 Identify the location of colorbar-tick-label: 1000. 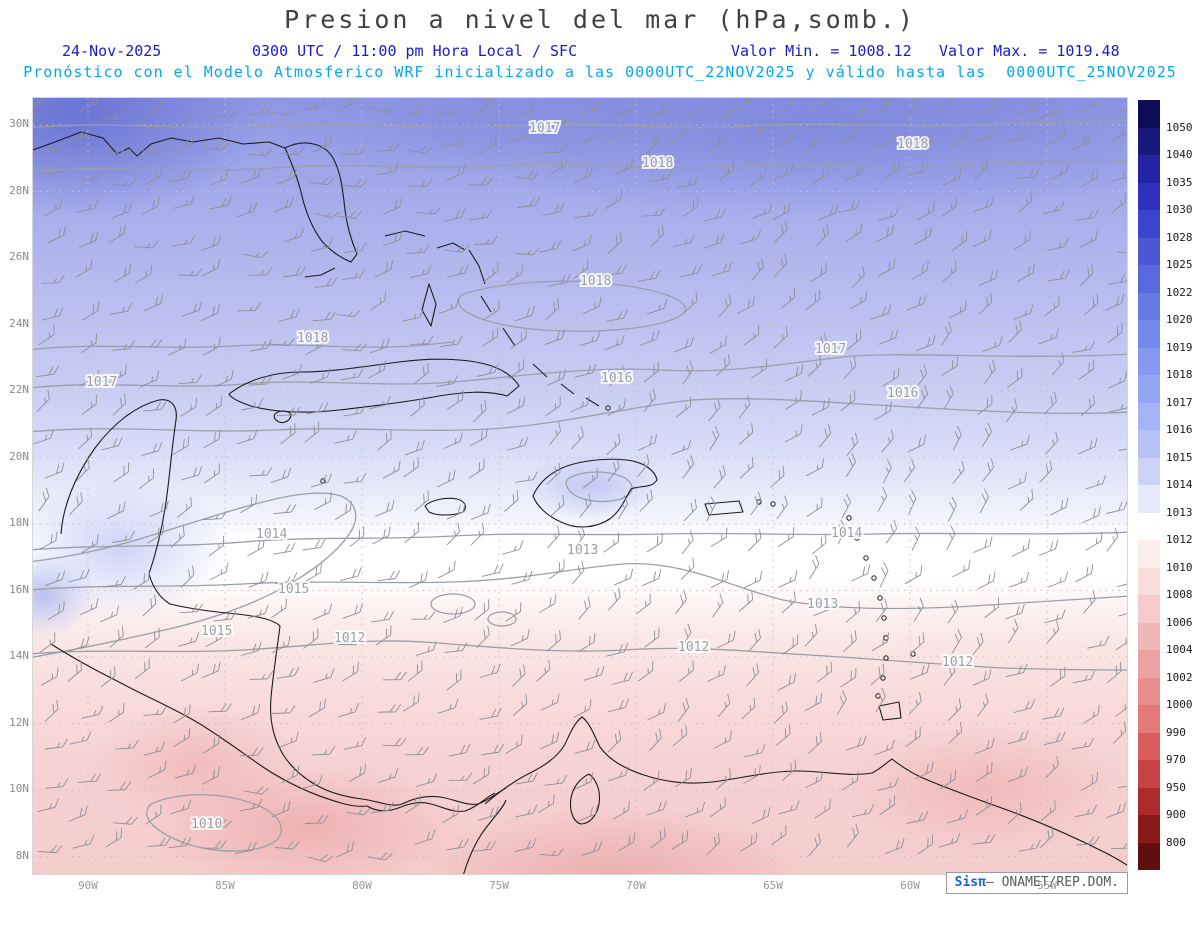
(1179, 704).